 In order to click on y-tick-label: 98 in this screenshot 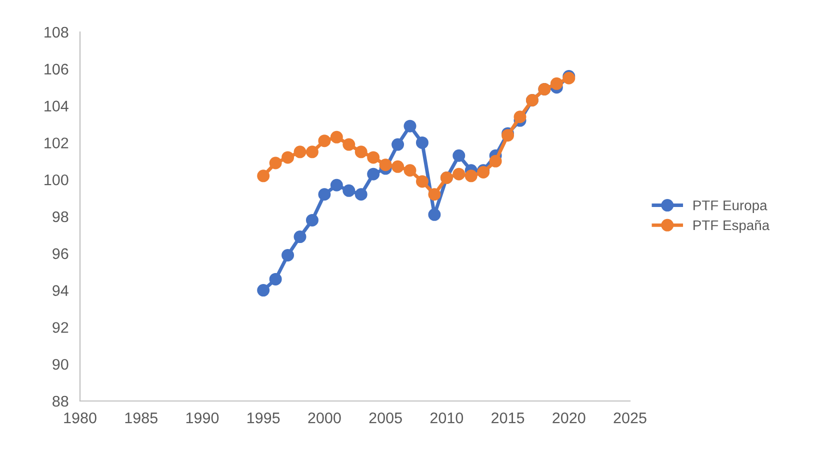, I will do `click(60, 216)`.